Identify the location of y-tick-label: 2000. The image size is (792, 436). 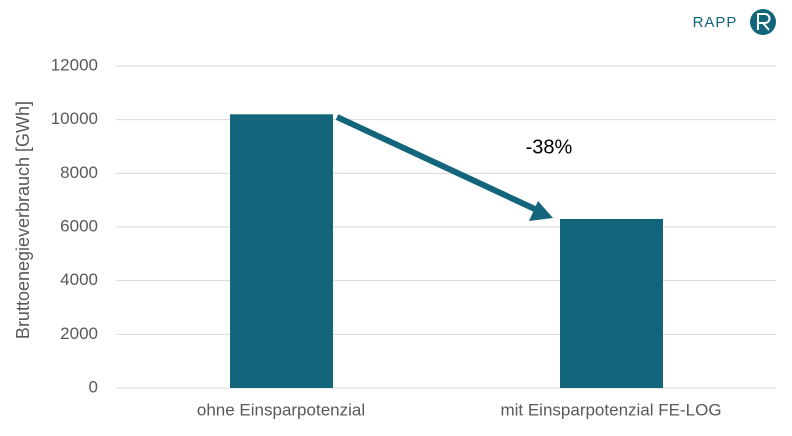
(79, 333).